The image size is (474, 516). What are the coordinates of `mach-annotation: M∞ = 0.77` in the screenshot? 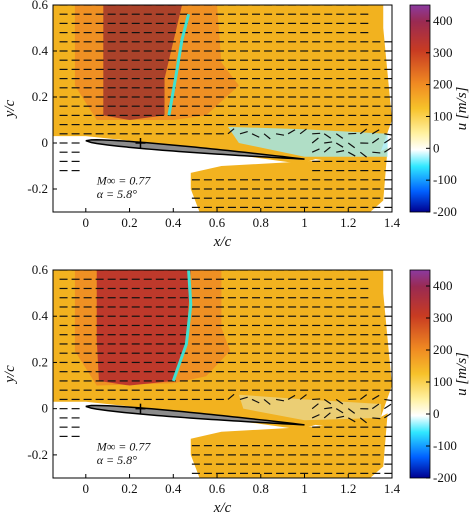 It's located at (124, 446).